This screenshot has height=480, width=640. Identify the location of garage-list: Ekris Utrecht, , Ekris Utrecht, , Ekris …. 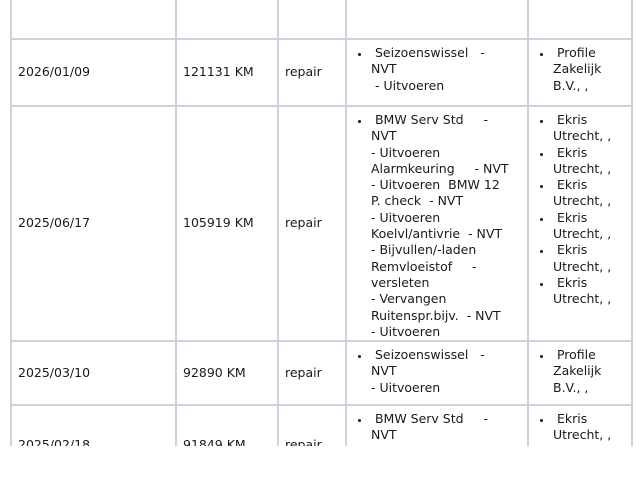
(580, 210).